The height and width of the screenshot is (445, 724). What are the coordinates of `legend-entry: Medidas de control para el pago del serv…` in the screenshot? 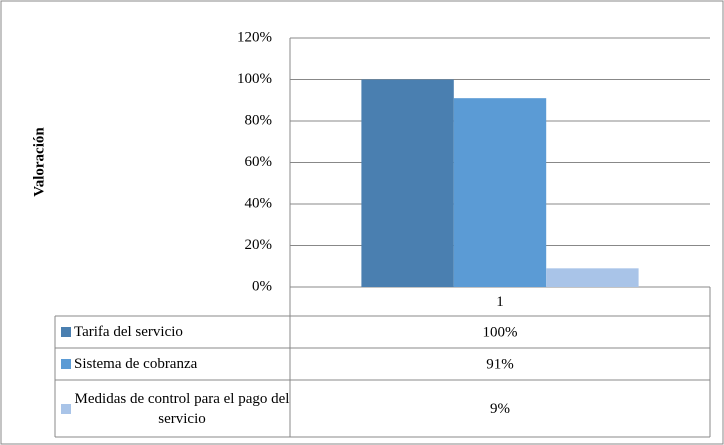 It's located at (172, 408).